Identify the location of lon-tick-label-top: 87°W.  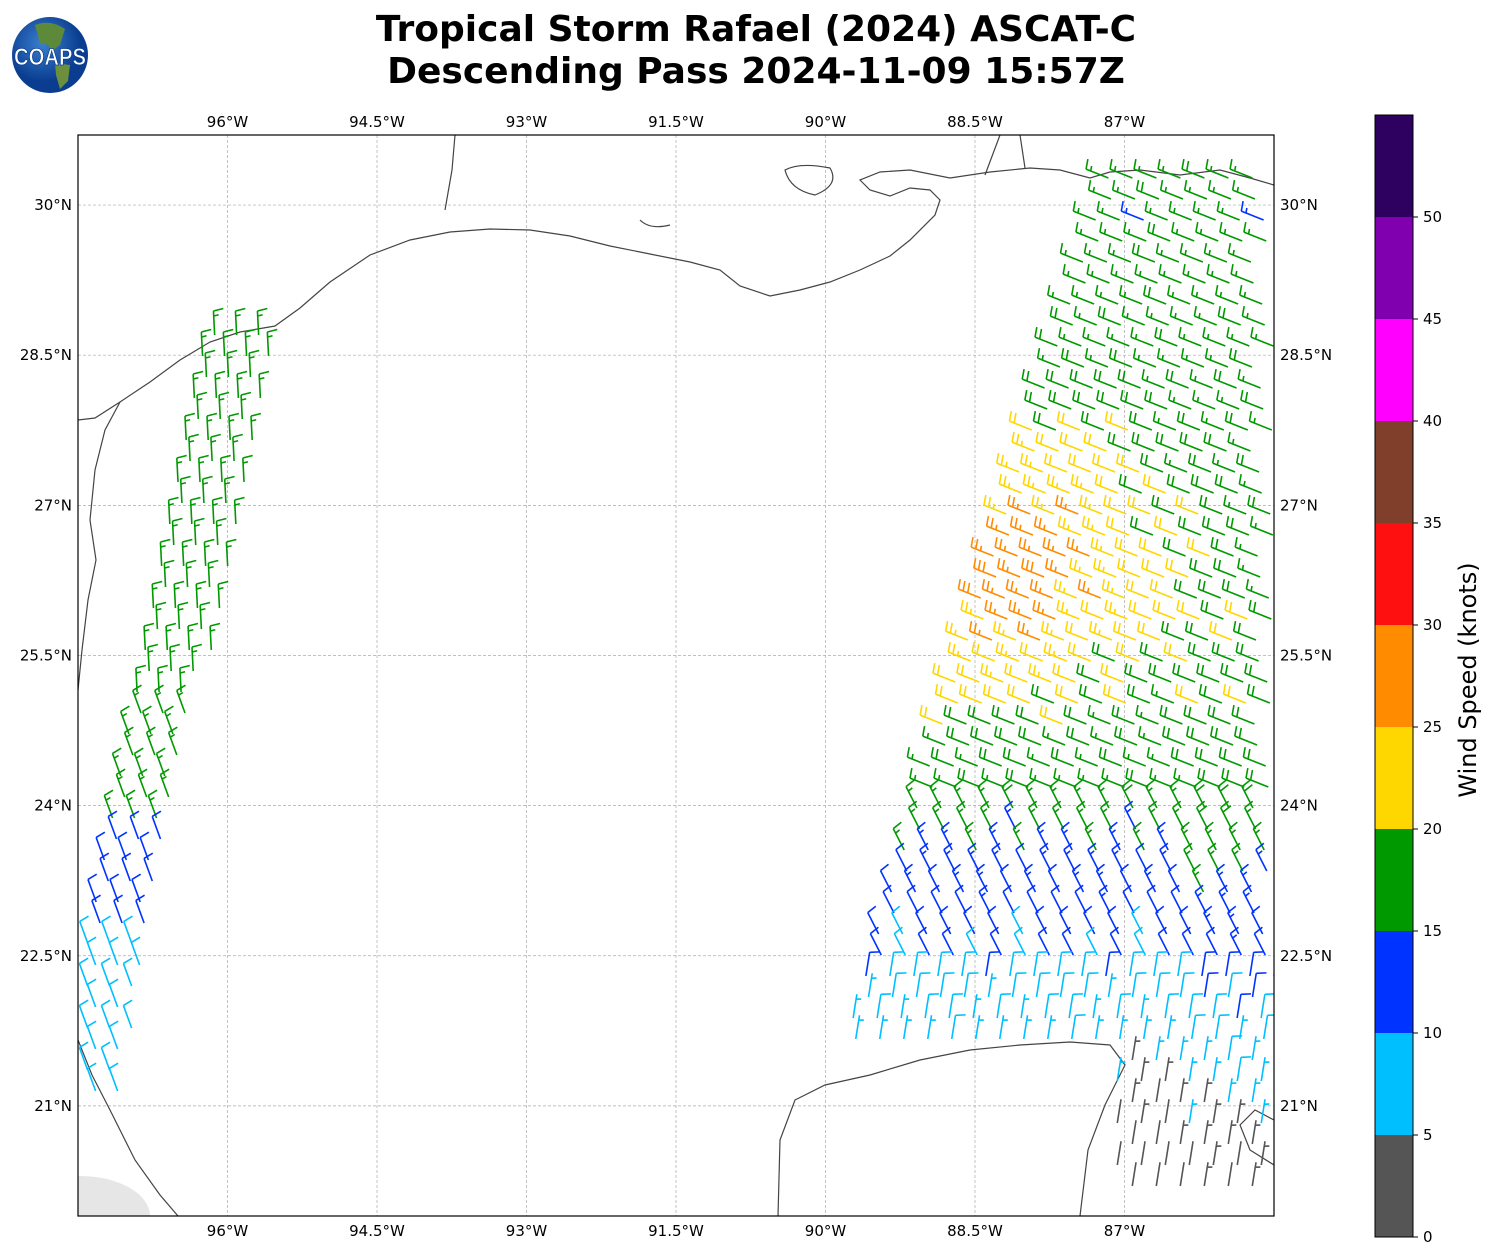
(1125, 122).